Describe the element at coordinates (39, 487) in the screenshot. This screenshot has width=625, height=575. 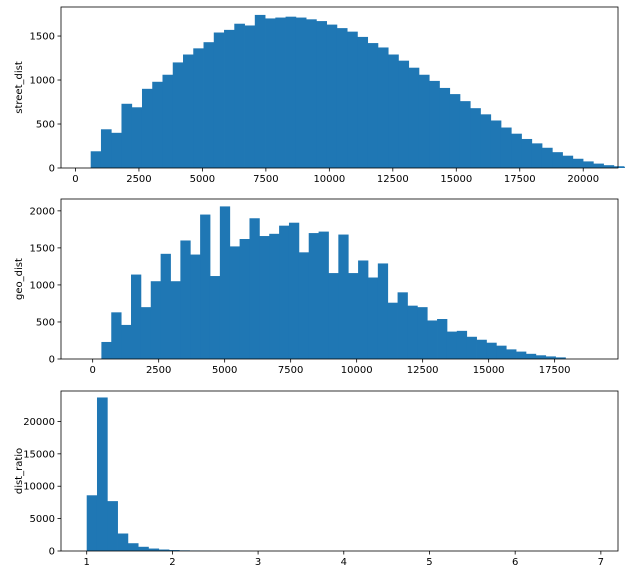
I see `y-tick-label: 10000` at that location.